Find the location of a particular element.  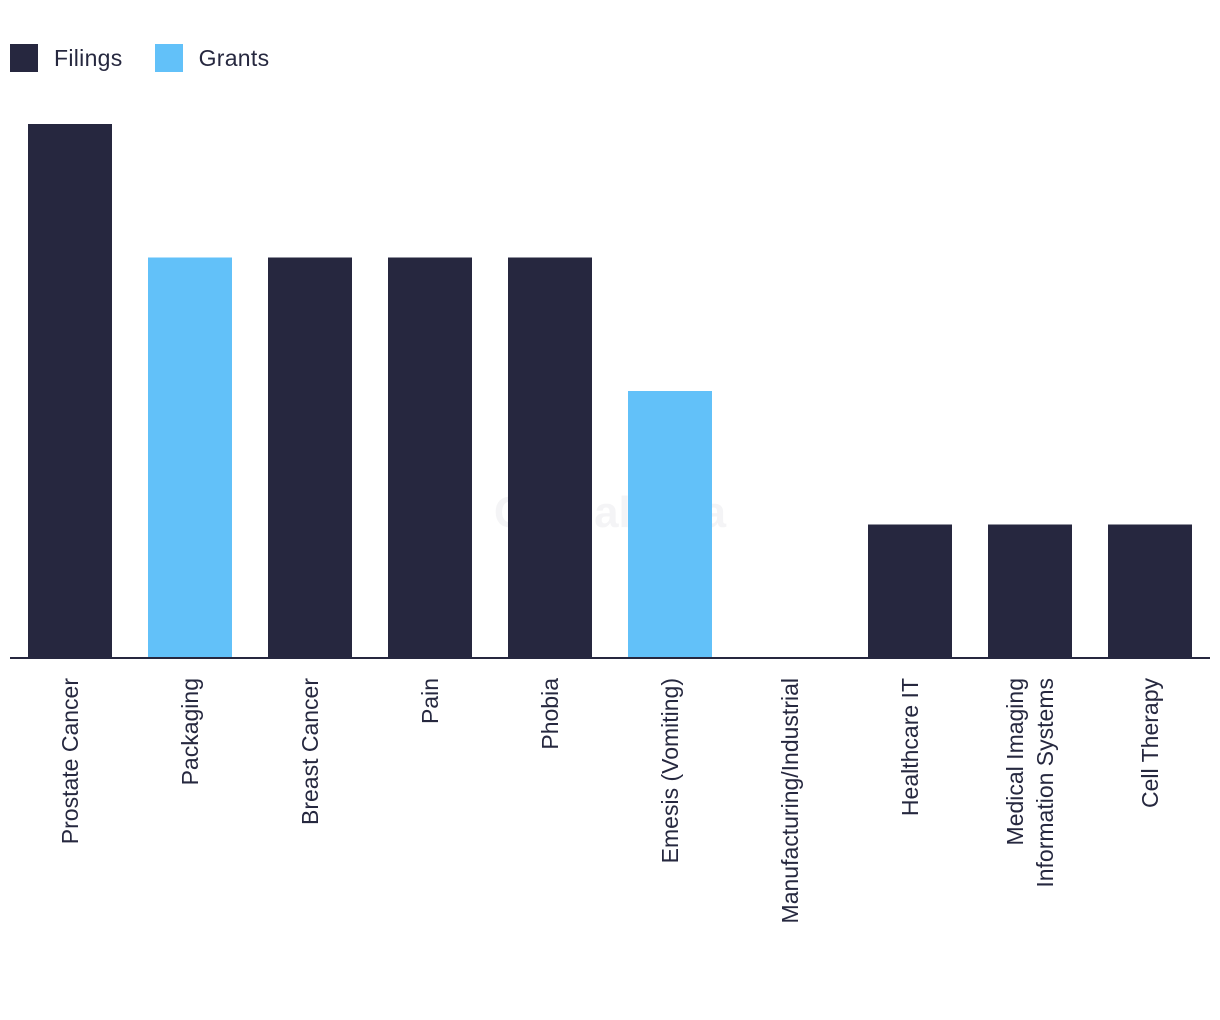

x-tick-label-healthcare-it: Healthcare IT is located at coordinates (910, 747).